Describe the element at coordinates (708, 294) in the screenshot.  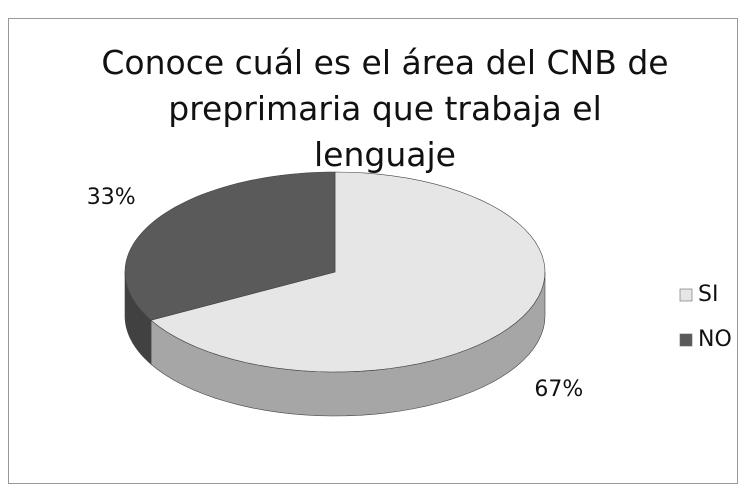
I see `legend-label: SI` at that location.